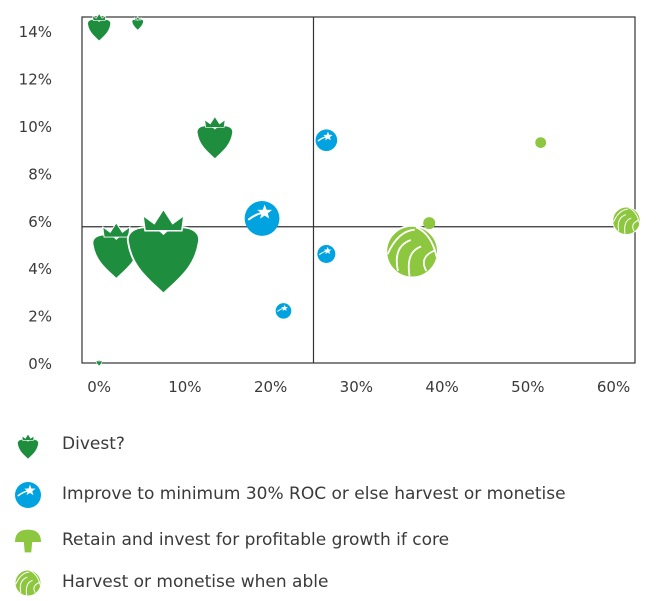 The width and height of the screenshot is (659, 601). What do you see at coordinates (40, 269) in the screenshot?
I see `y-tick-label: 4%` at bounding box center [40, 269].